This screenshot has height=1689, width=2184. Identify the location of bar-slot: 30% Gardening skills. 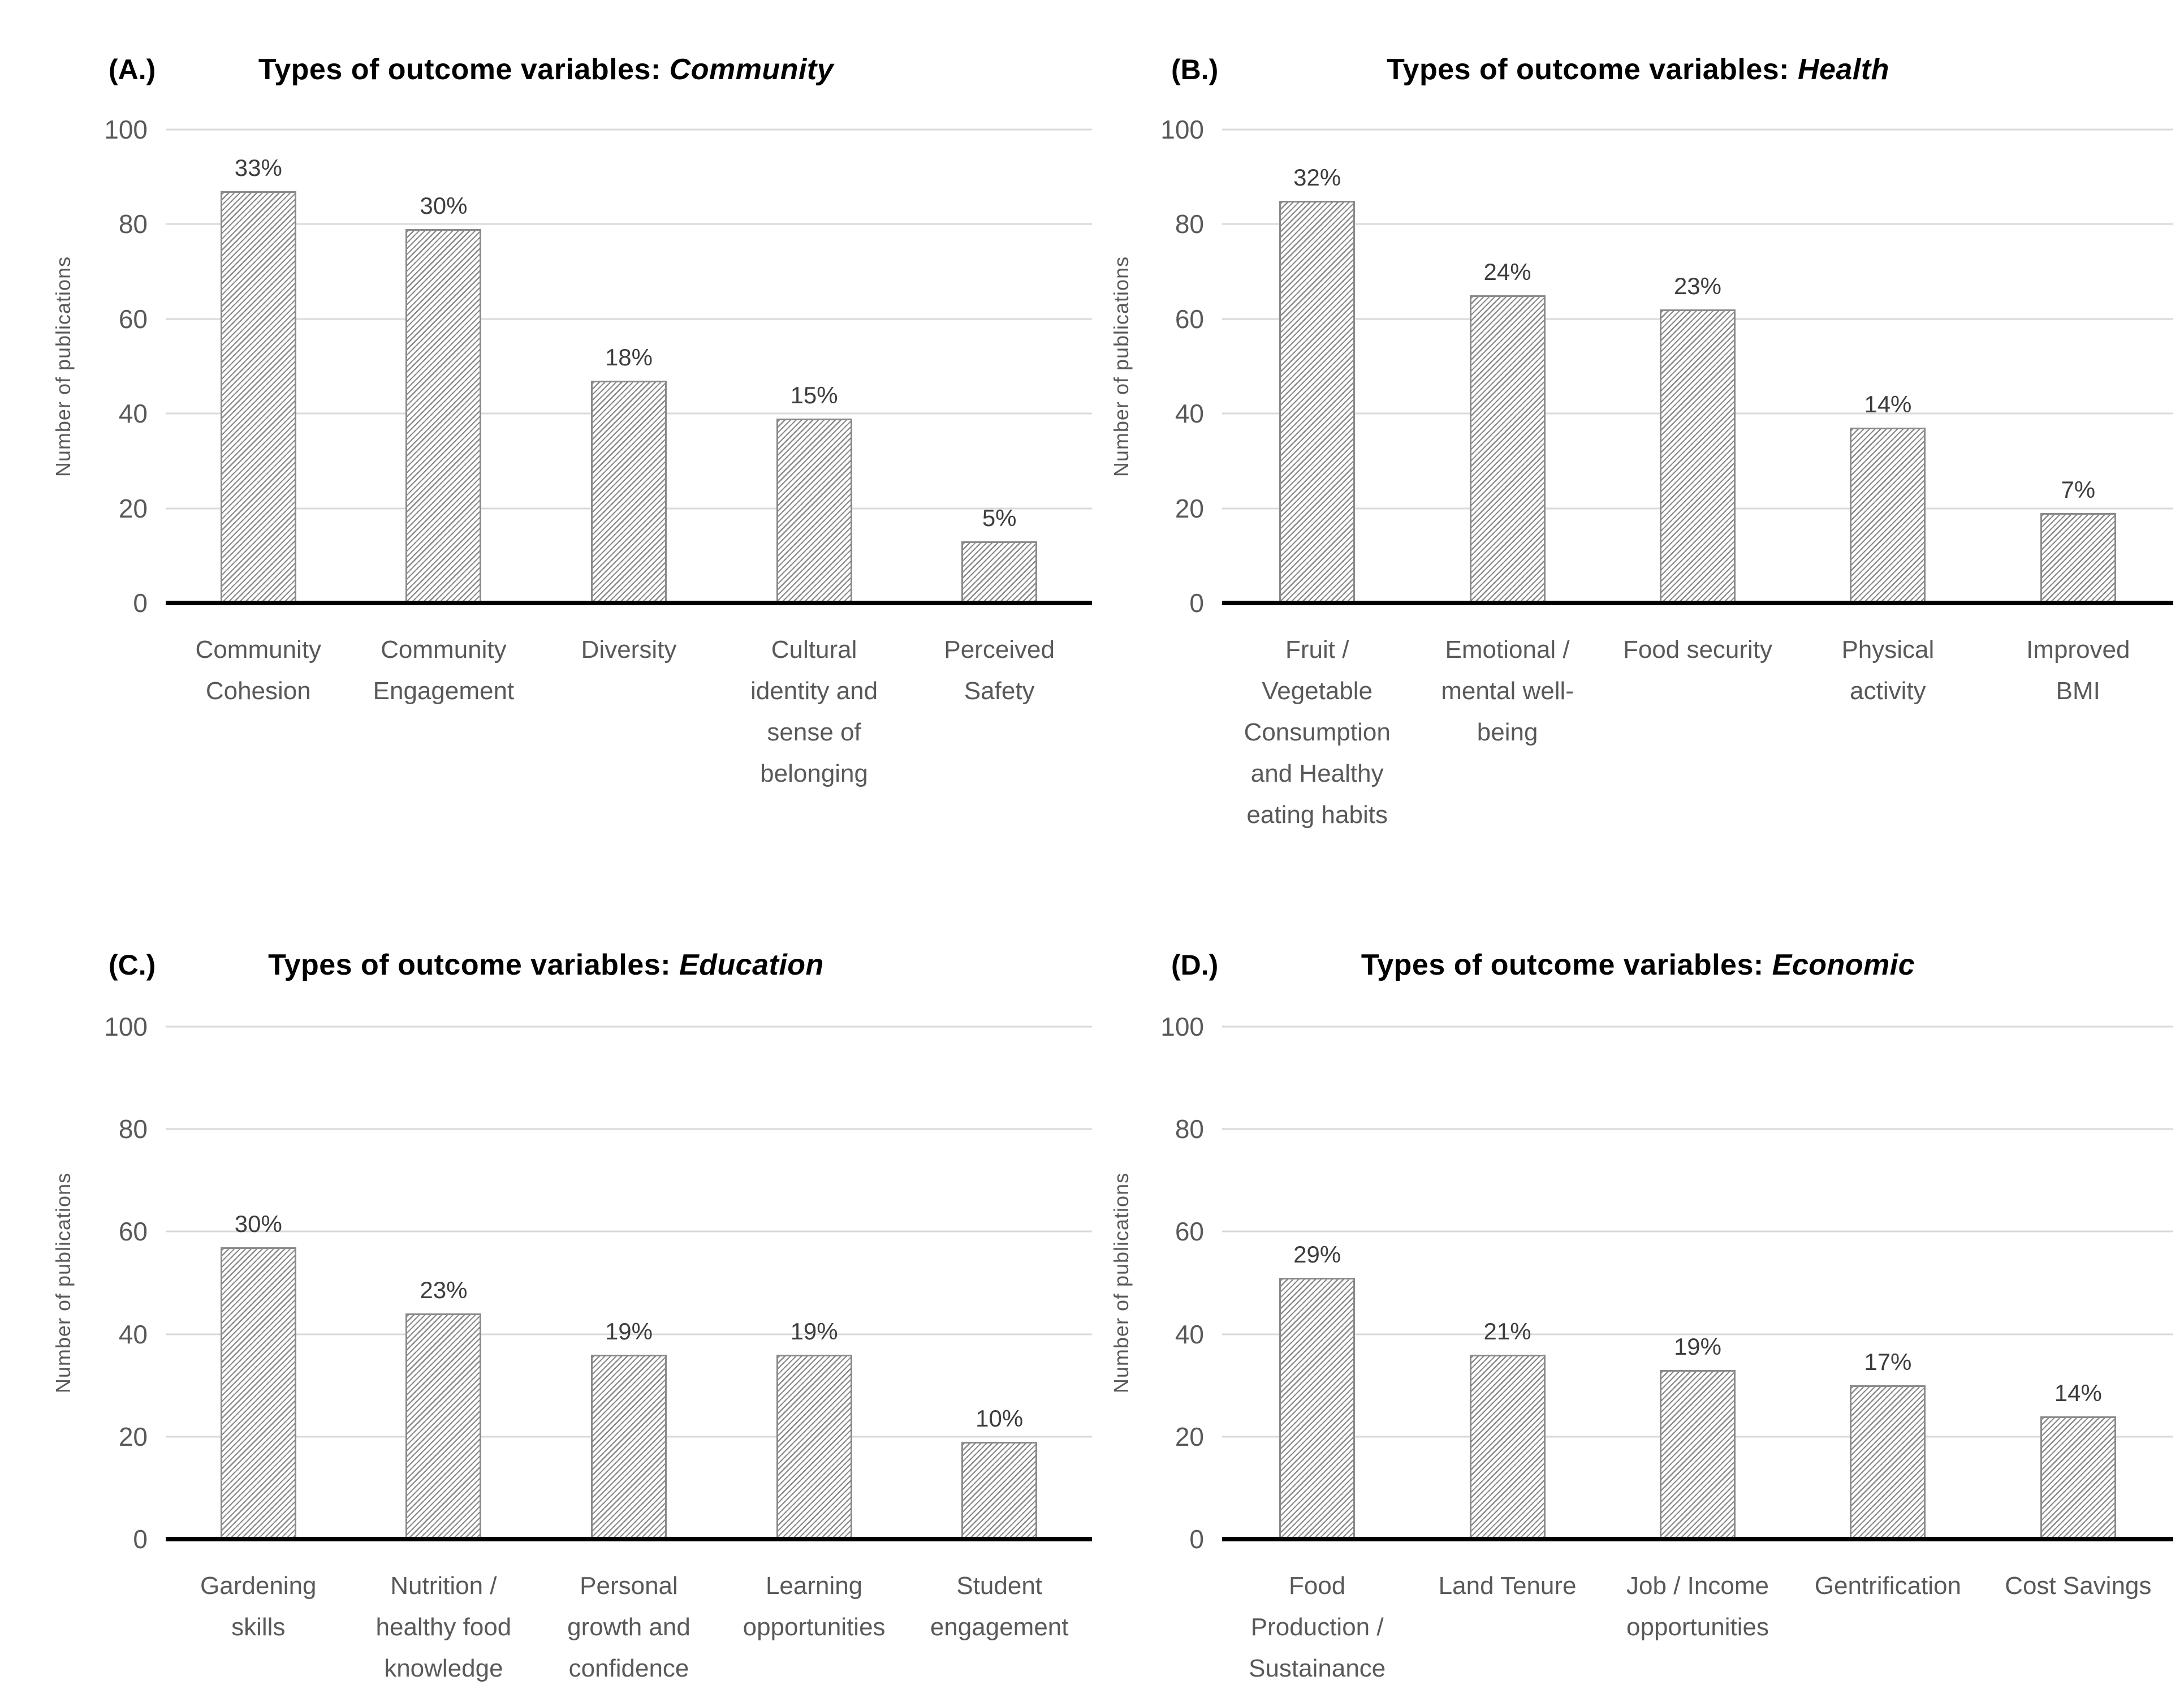
(258, 1334).